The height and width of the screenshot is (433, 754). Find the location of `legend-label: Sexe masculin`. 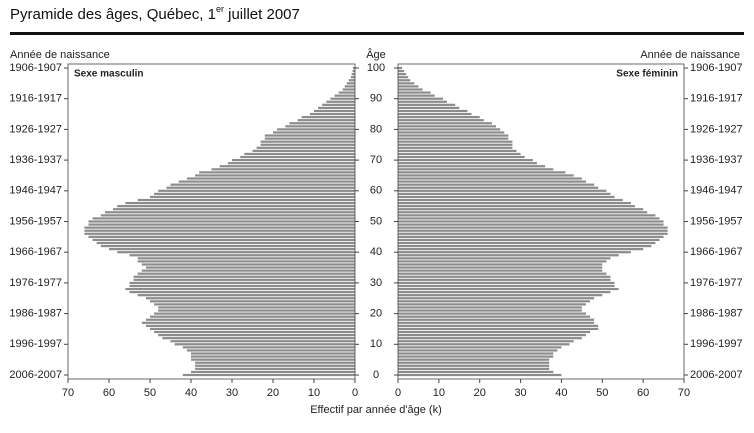

legend-label: Sexe masculin is located at coordinates (108, 74).